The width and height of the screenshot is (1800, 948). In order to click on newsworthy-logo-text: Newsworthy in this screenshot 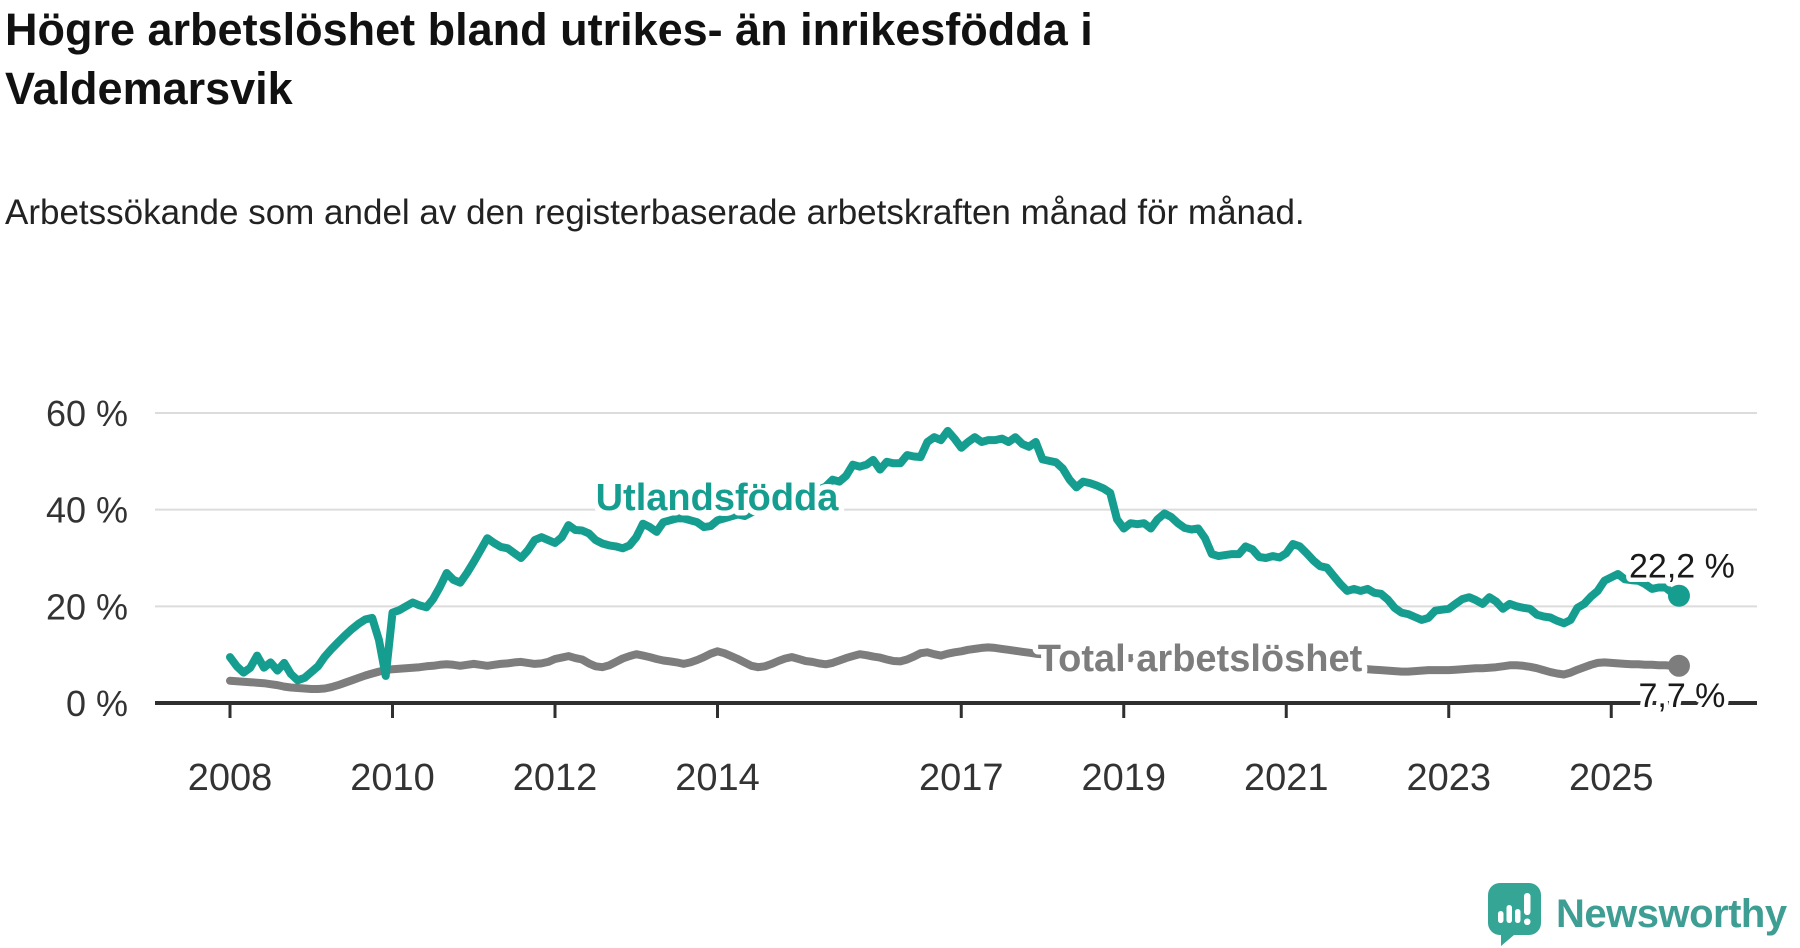, I will do `click(1671, 913)`.